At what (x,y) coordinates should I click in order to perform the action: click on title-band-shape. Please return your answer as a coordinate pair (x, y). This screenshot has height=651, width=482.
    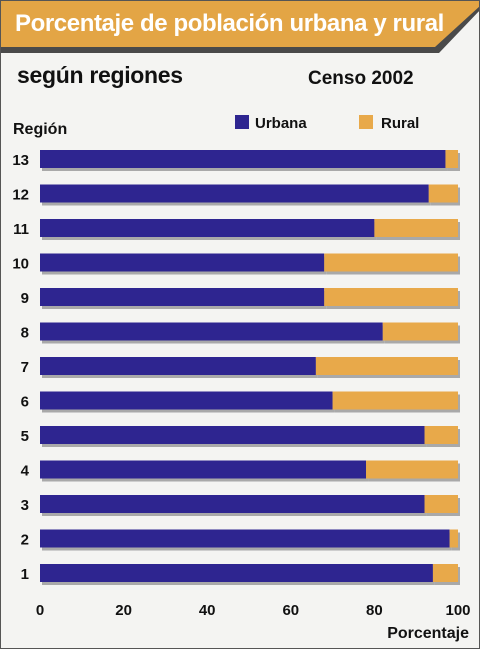
    Looking at the image, I should click on (240, 27).